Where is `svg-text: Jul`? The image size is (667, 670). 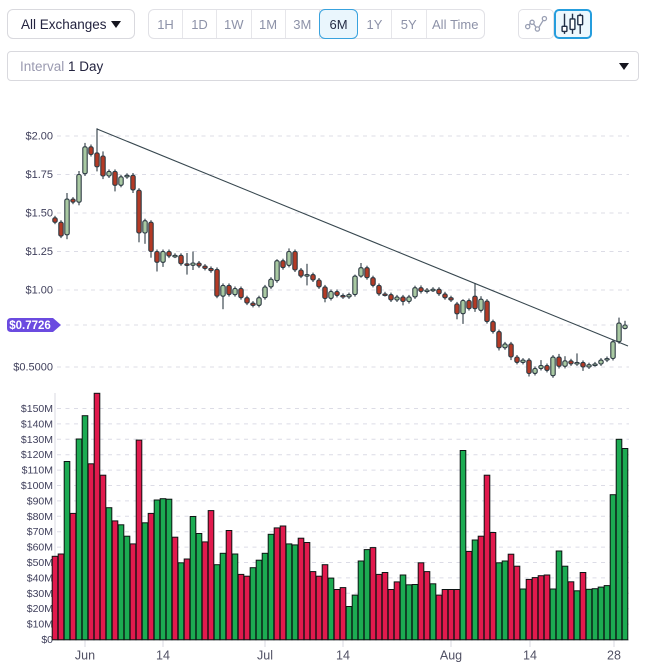 svg-text: Jul is located at coordinates (265, 656).